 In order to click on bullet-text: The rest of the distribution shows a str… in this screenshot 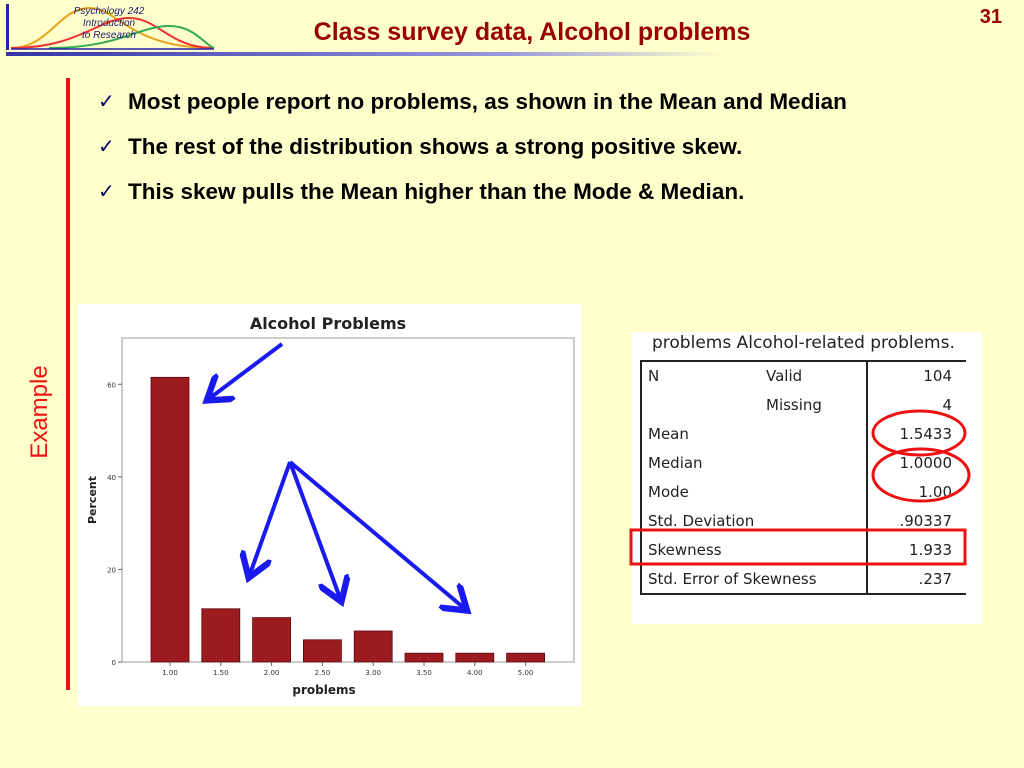, I will do `click(435, 146)`.